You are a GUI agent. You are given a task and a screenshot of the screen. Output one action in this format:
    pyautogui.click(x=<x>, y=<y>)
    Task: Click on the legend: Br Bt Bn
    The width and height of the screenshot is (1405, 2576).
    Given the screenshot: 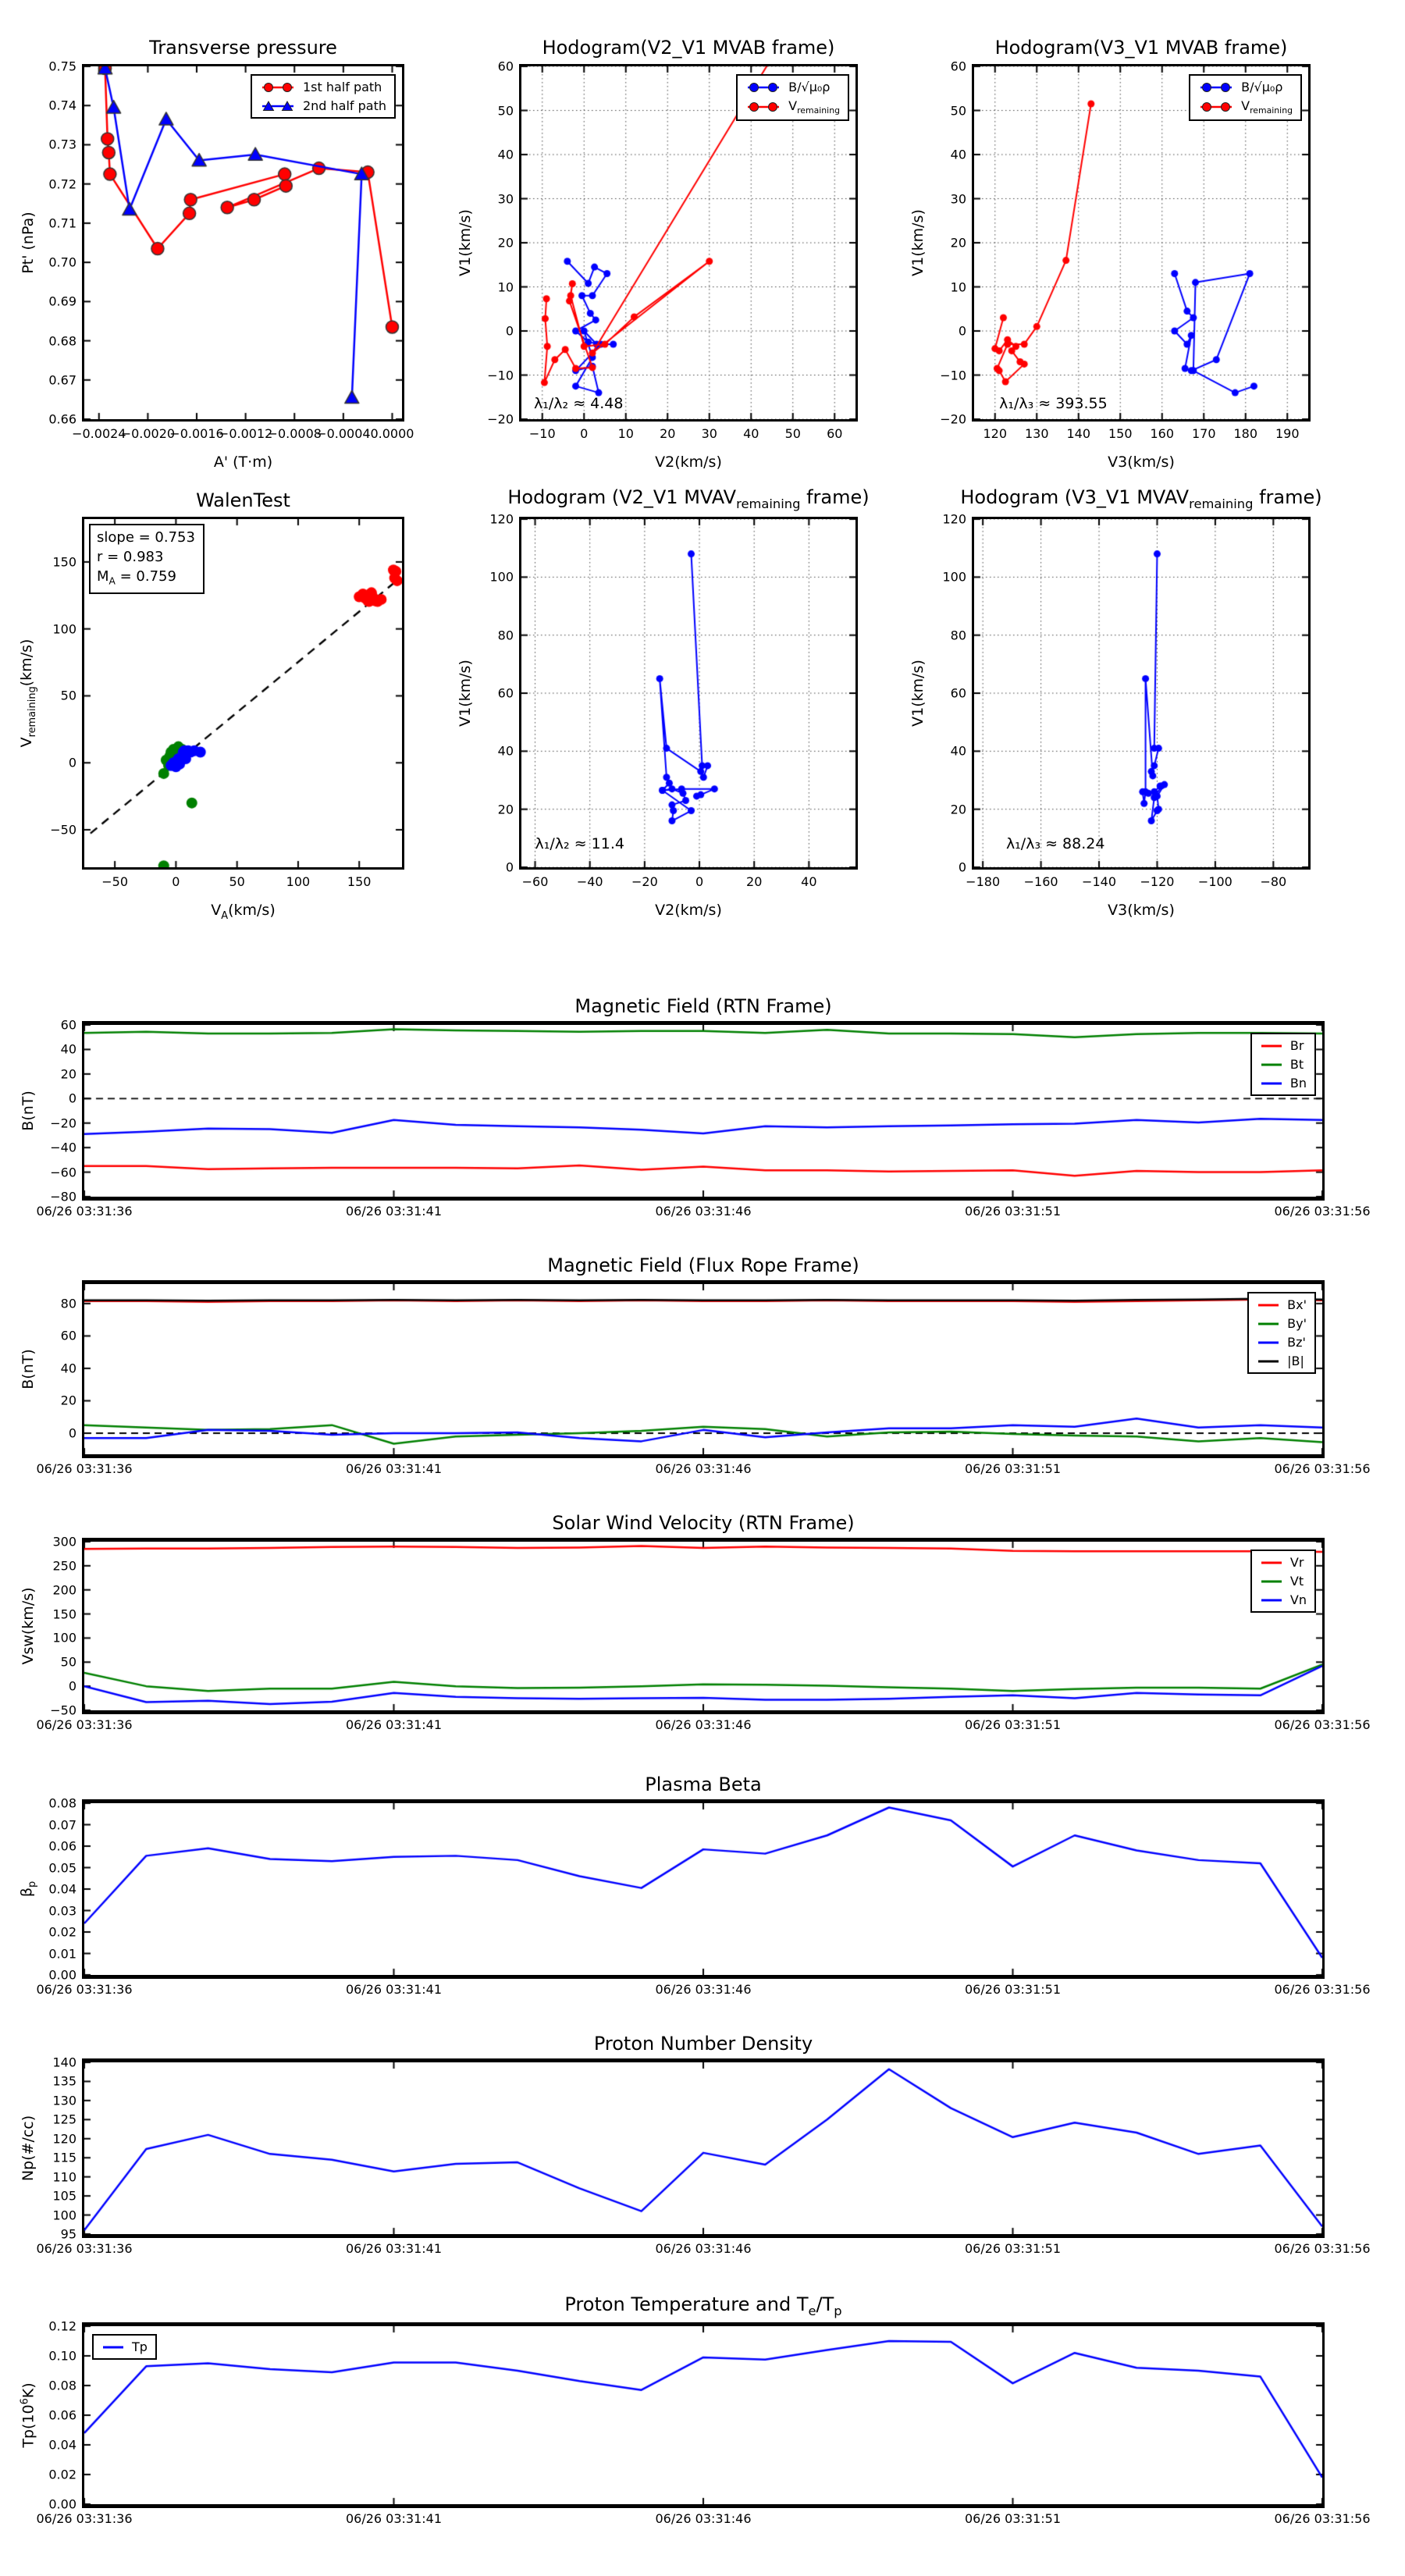 What is the action you would take?
    pyautogui.click(x=1283, y=1064)
    